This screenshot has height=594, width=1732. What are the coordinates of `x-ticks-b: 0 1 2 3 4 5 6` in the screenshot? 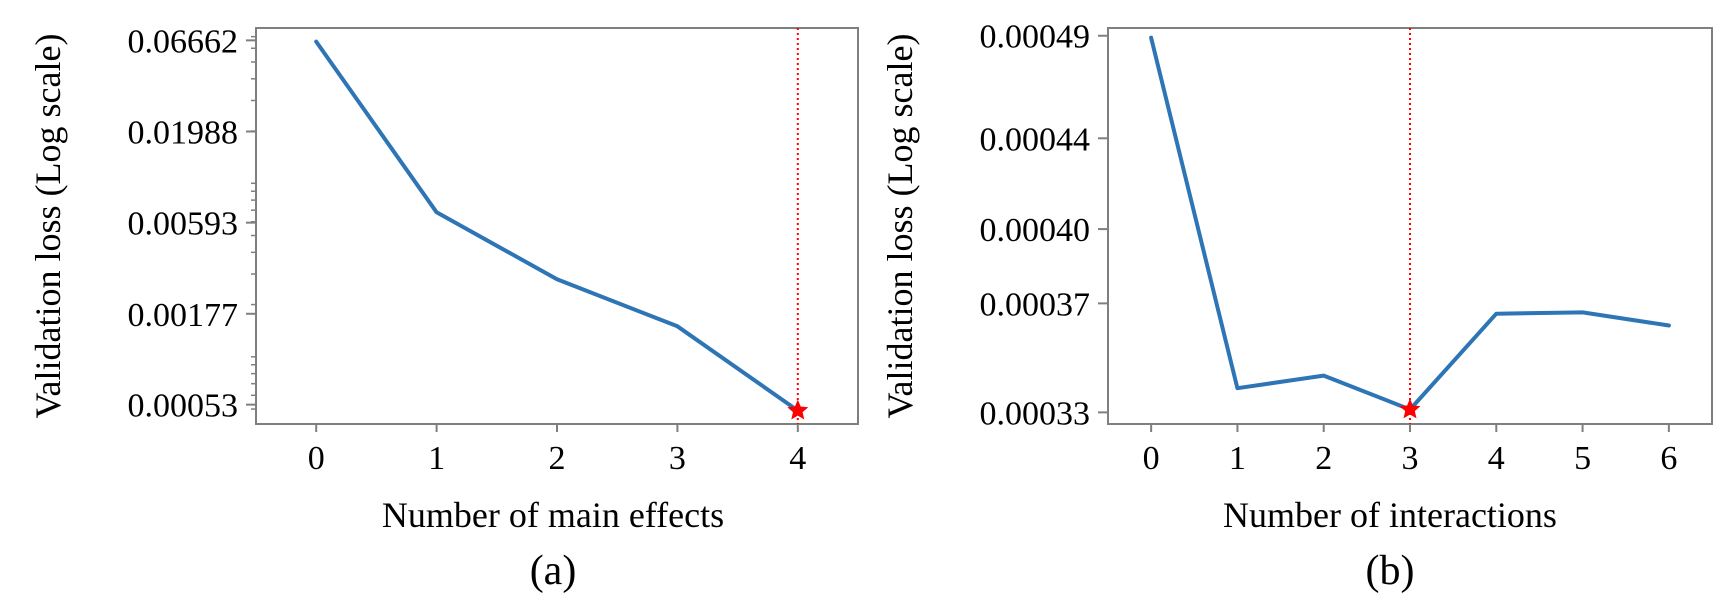 It's located at (1410, 450).